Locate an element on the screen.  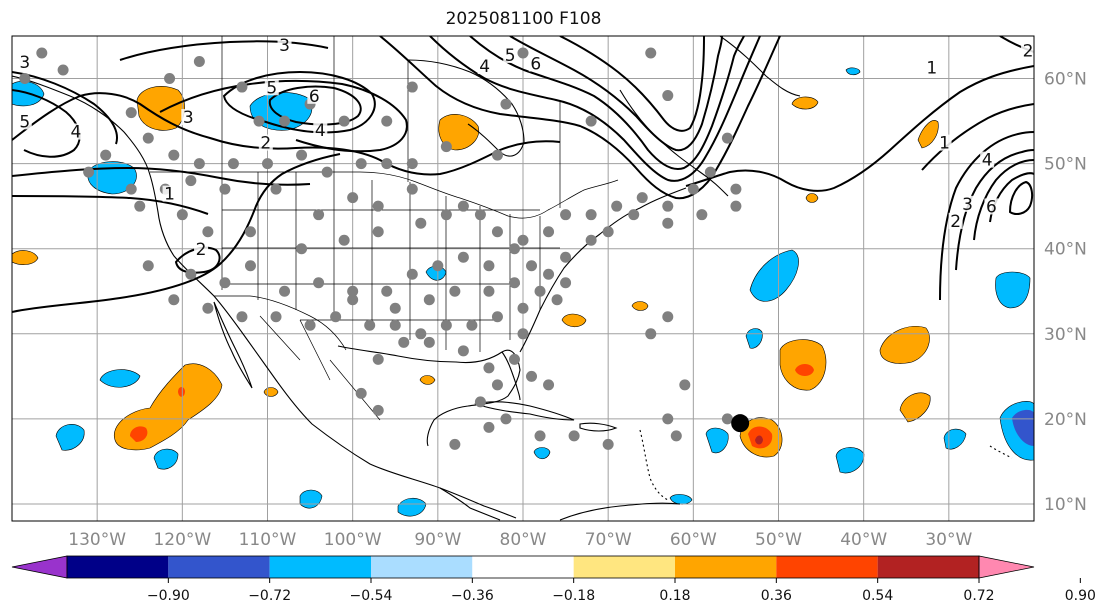
chart-title: 2025081100 F108 is located at coordinates (523, 19).